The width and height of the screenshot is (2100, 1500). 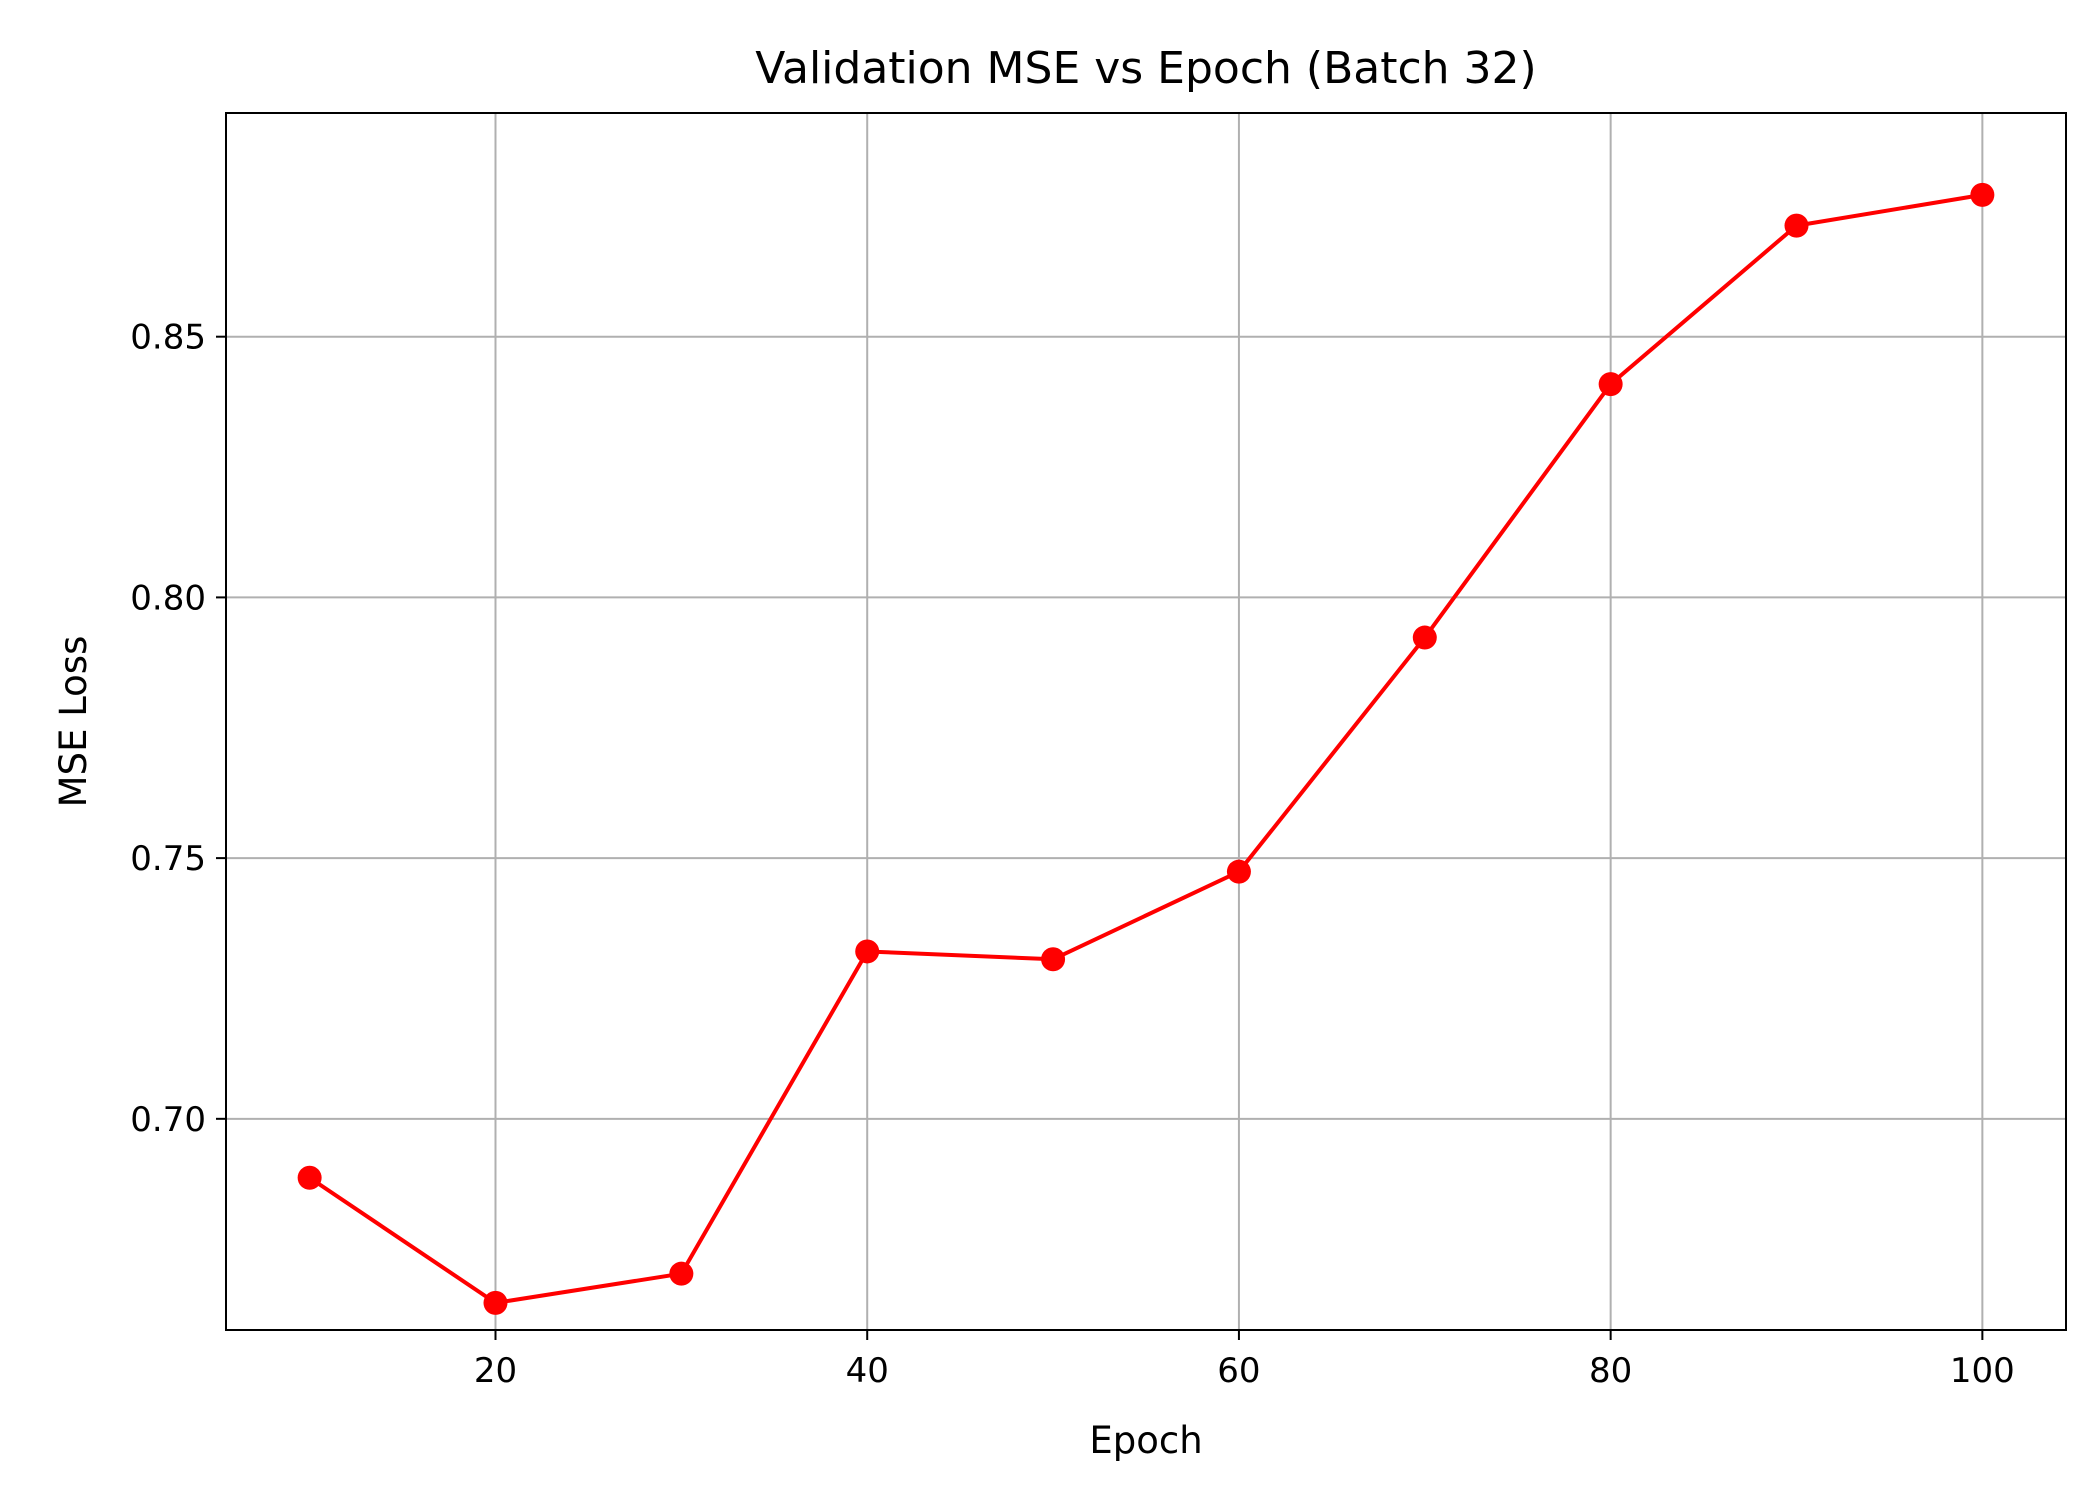 What do you see at coordinates (168, 338) in the screenshot?
I see `y-tick-label: 0.85` at bounding box center [168, 338].